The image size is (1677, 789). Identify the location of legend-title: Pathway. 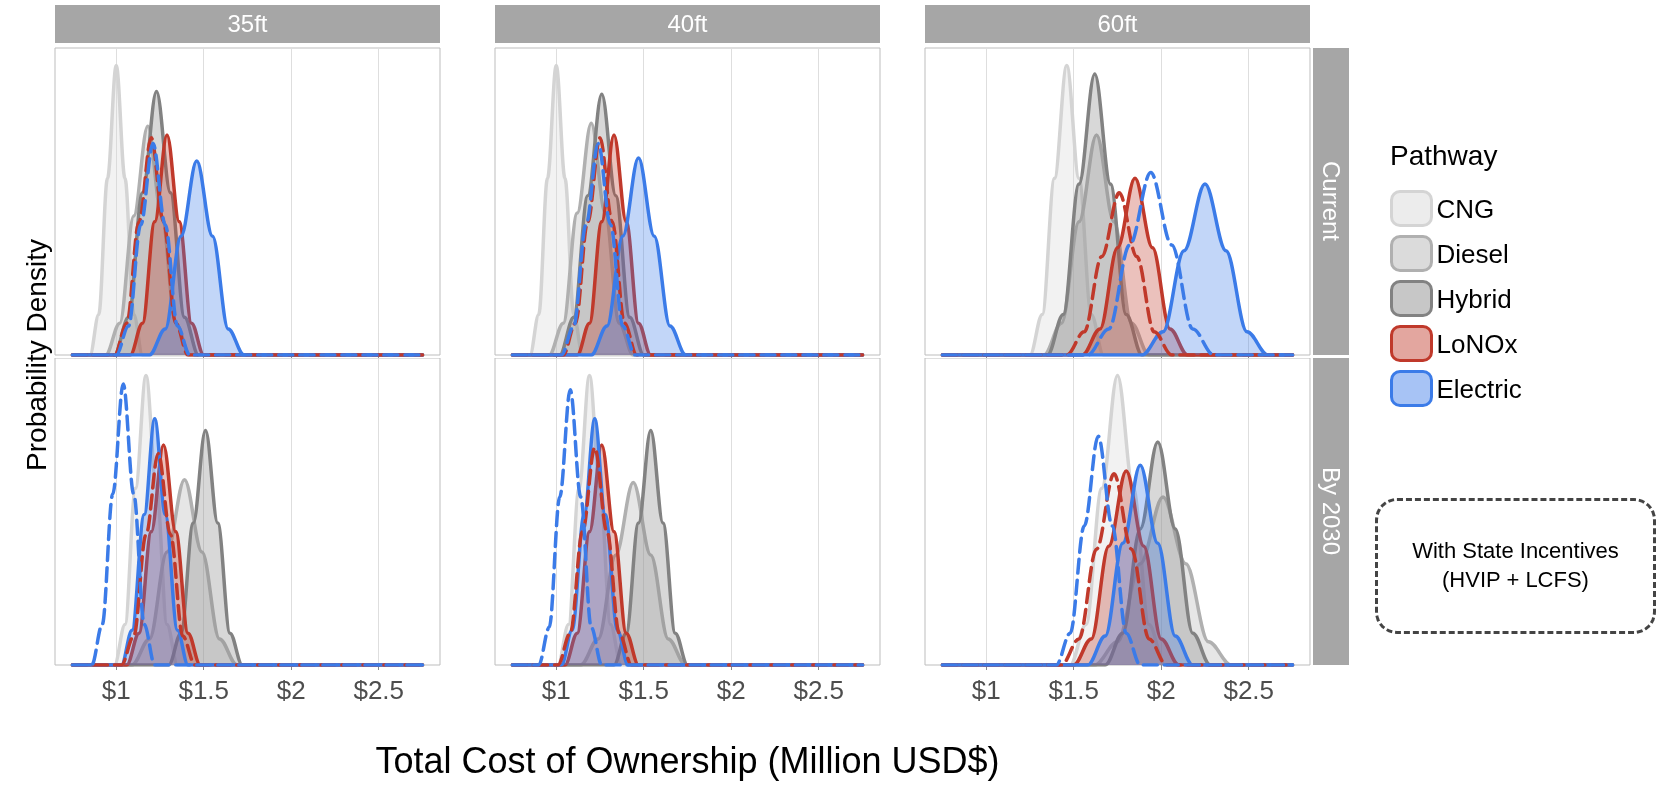
(1444, 156).